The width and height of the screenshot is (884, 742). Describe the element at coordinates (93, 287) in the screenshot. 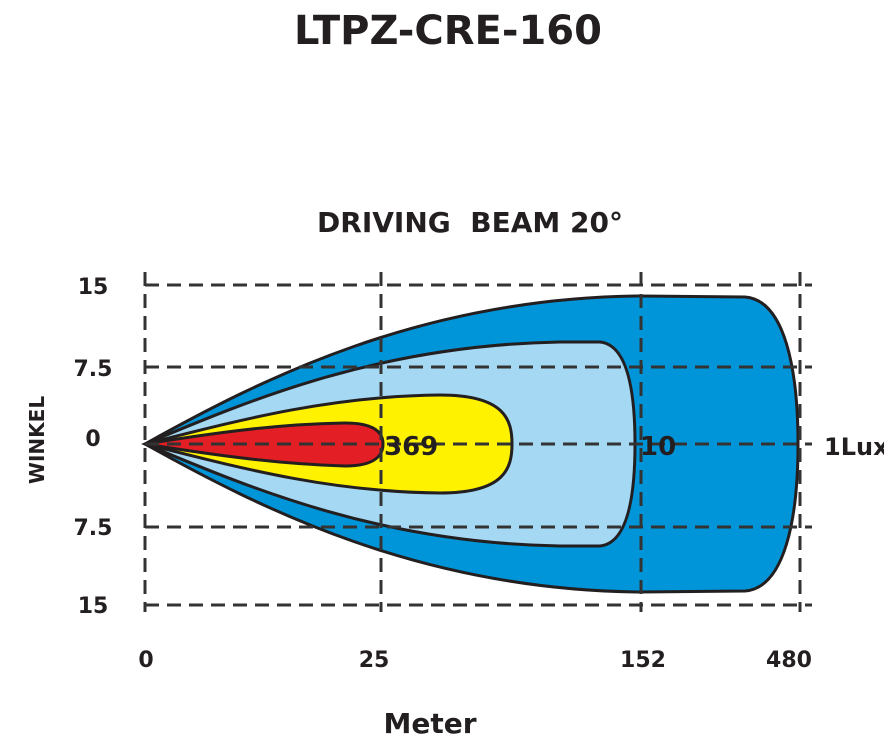

I see `y-tick-15-top: 15` at that location.